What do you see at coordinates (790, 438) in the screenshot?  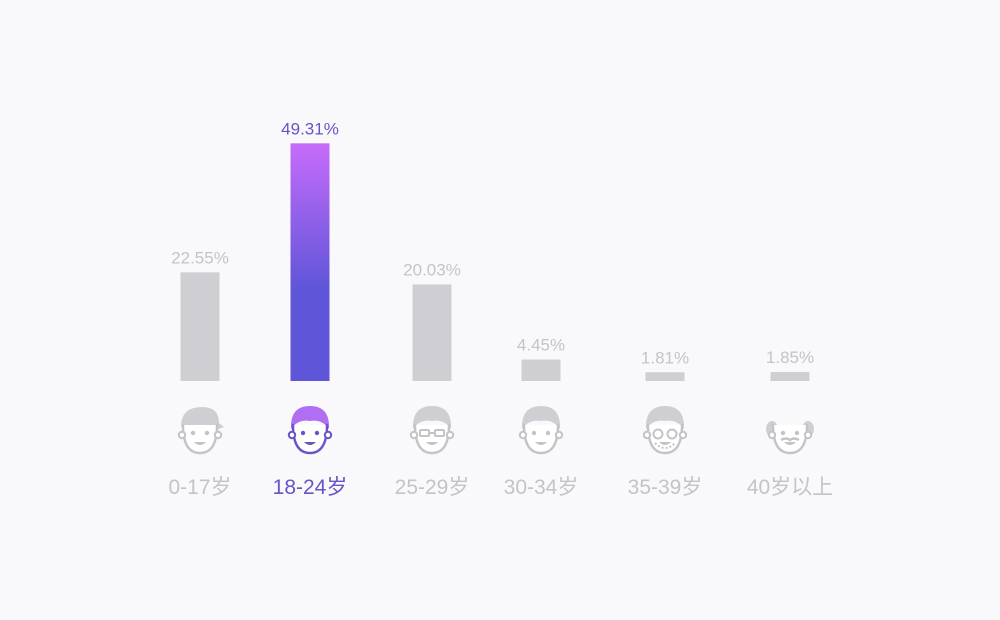 I see `bald-elder-face-icon` at bounding box center [790, 438].